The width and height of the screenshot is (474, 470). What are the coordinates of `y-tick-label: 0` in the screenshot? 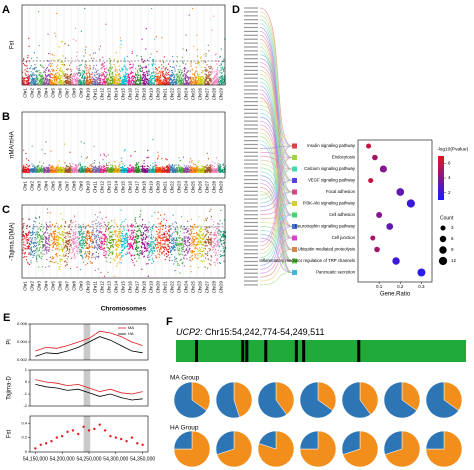 It's located at (26, 451).